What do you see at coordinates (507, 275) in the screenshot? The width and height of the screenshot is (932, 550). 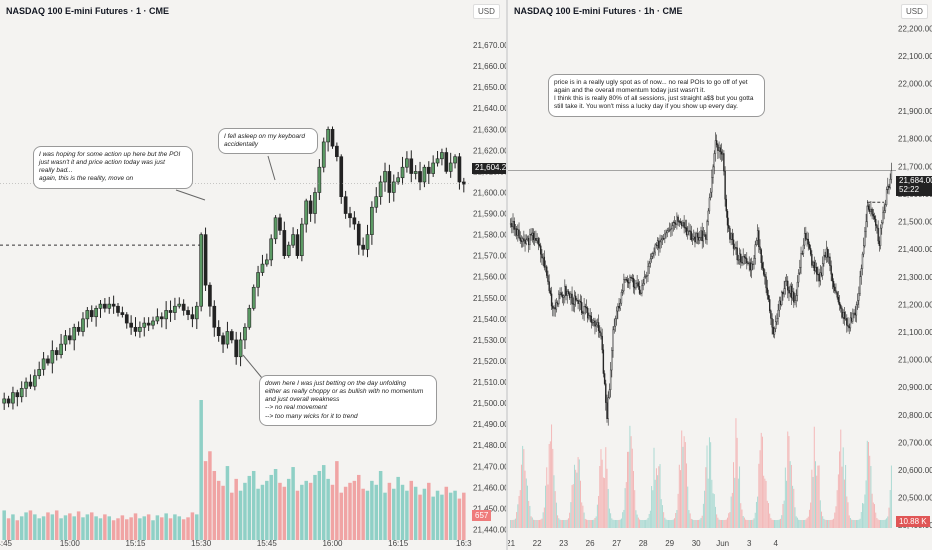 I see `pane-divider` at bounding box center [507, 275].